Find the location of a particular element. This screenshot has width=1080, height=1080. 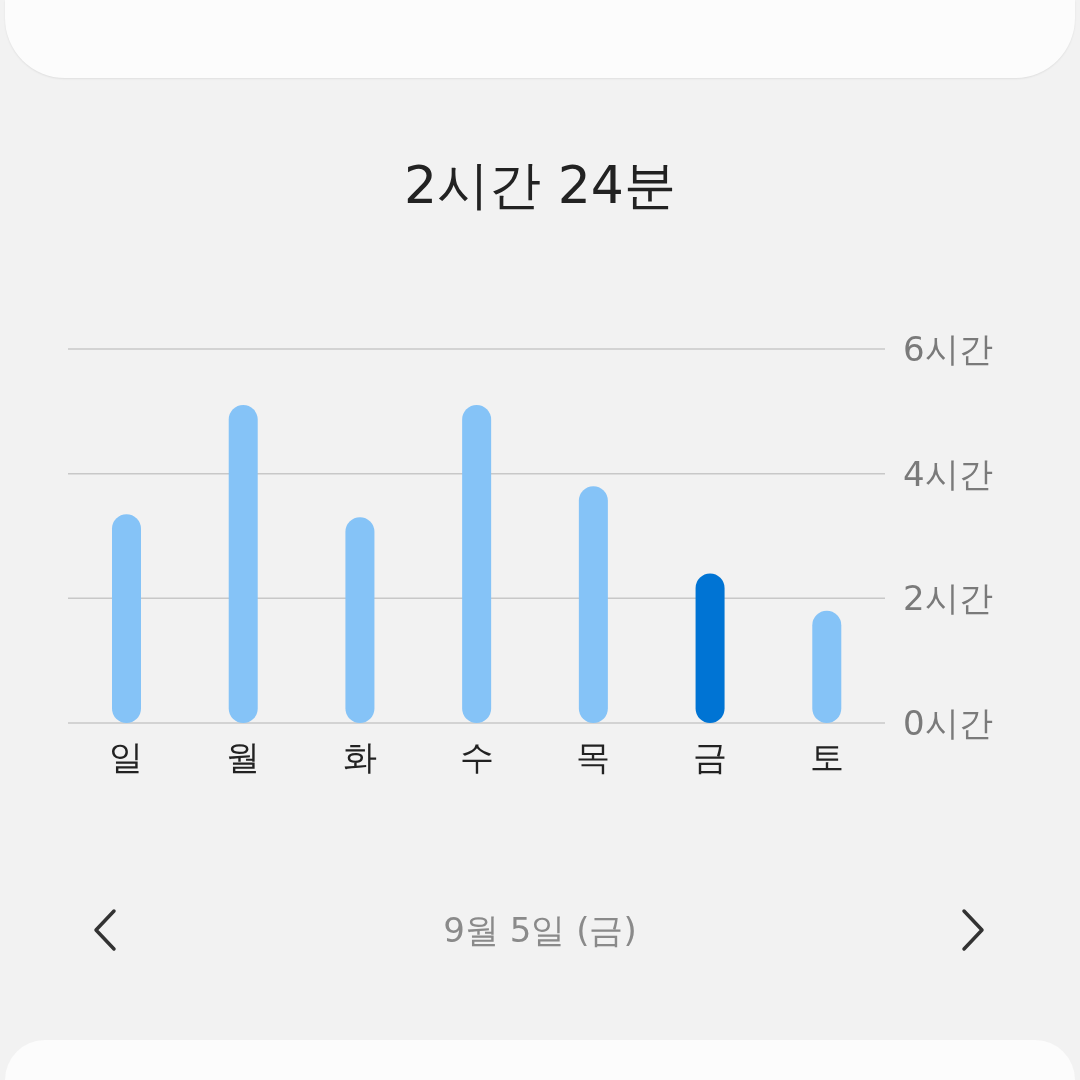

y-tick-label: 6시간 is located at coordinates (948, 349).